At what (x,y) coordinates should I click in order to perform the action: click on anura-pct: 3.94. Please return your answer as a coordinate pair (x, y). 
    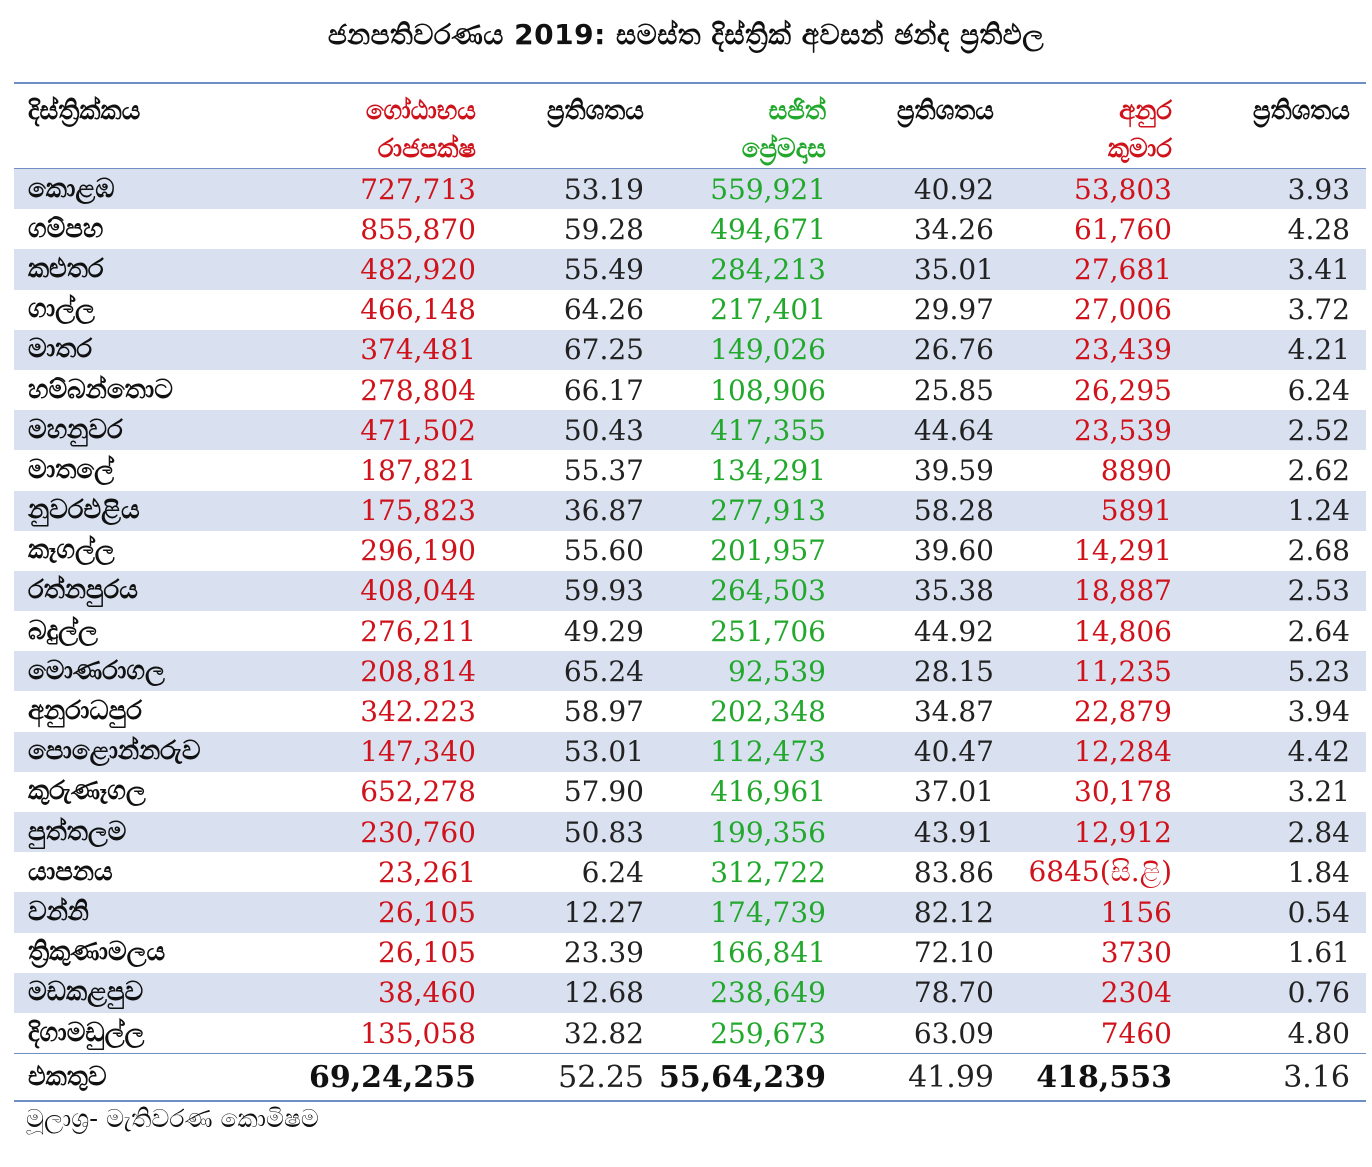
    Looking at the image, I should click on (1318, 712).